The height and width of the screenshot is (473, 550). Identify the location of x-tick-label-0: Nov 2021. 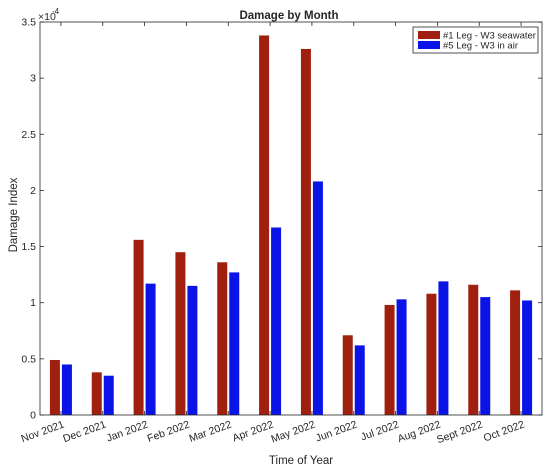
(43, 431).